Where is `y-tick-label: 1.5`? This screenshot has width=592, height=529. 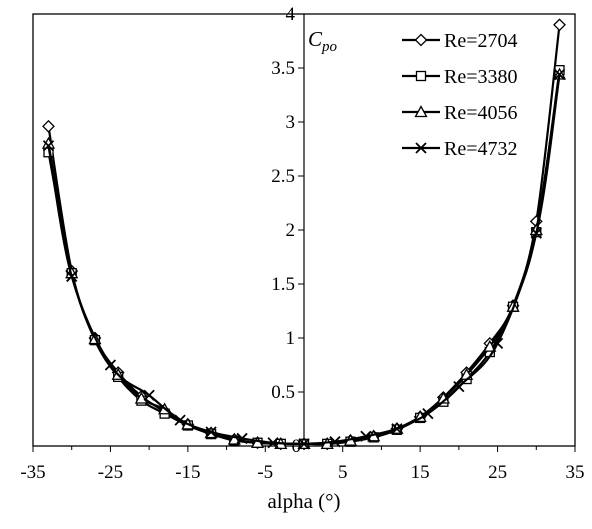
y-tick-label: 1.5 is located at coordinates (283, 284).